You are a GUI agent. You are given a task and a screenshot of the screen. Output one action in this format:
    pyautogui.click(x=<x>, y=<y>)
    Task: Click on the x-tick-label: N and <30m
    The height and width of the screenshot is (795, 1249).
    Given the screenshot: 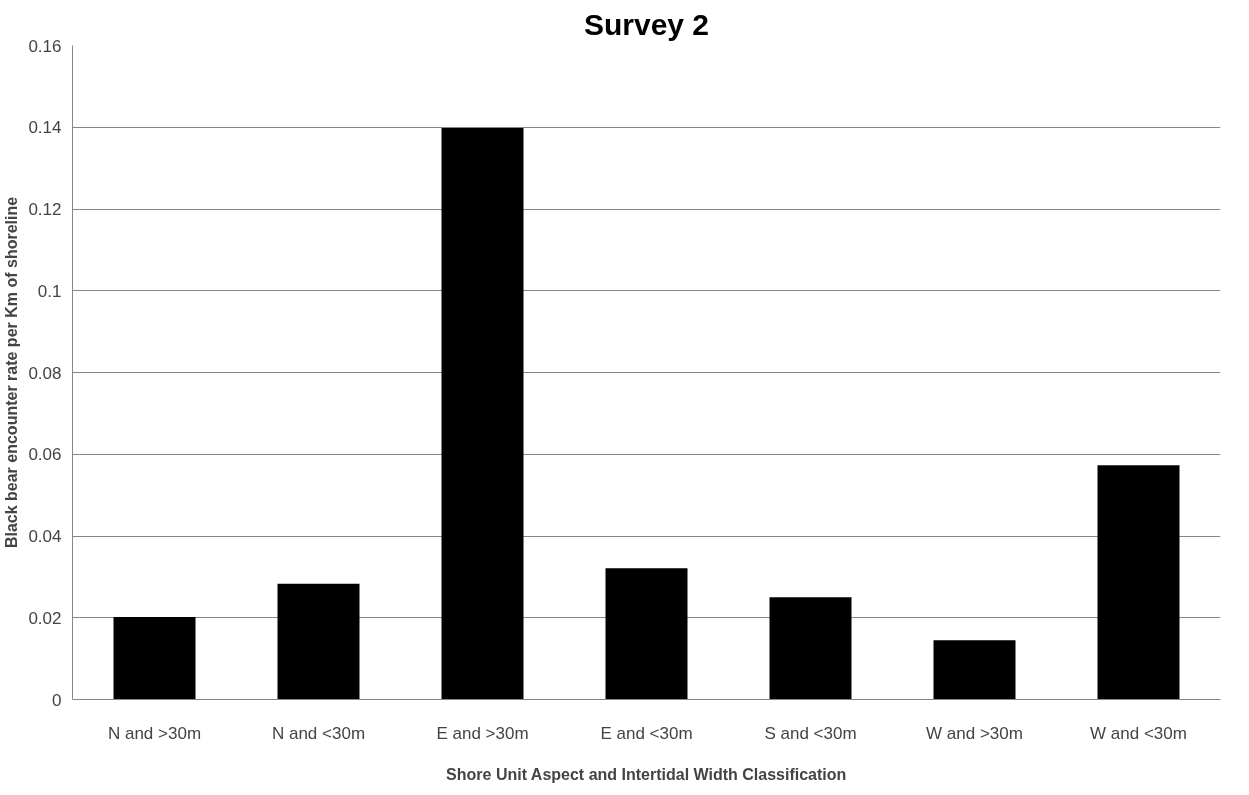 What is the action you would take?
    pyautogui.click(x=318, y=733)
    